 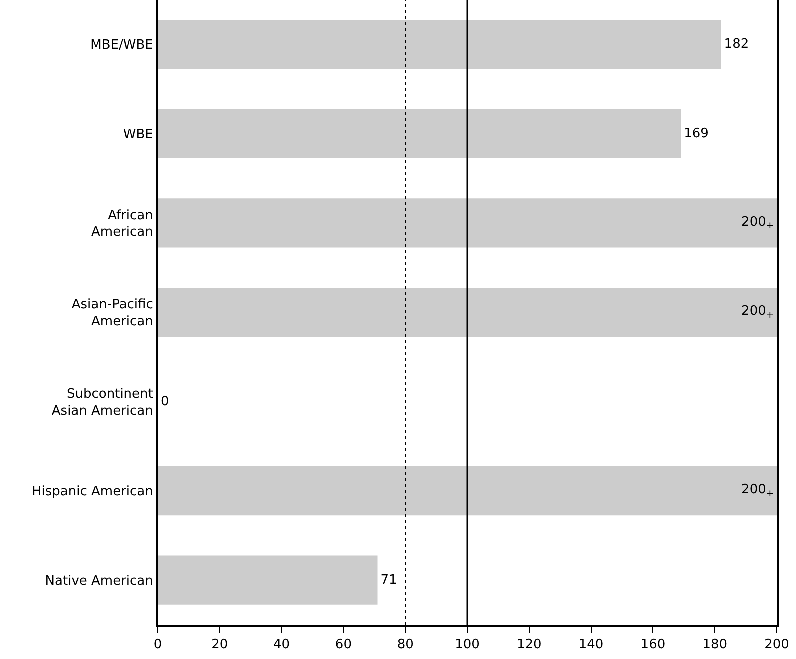 I want to click on data-label: 0, so click(x=165, y=402).